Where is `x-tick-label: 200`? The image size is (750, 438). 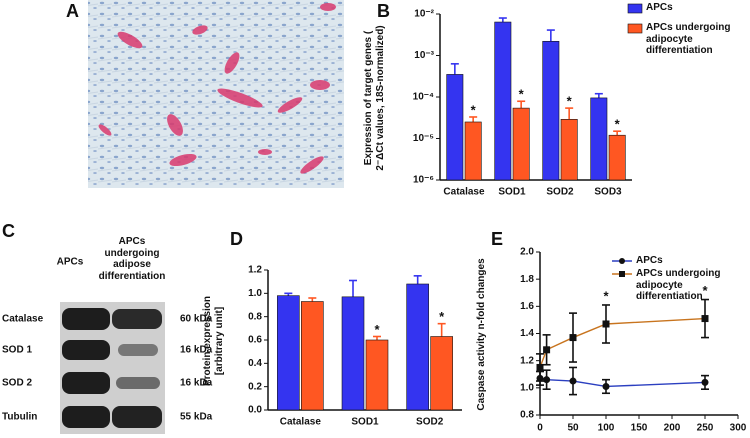
x-tick-label: 200 is located at coordinates (672, 428).